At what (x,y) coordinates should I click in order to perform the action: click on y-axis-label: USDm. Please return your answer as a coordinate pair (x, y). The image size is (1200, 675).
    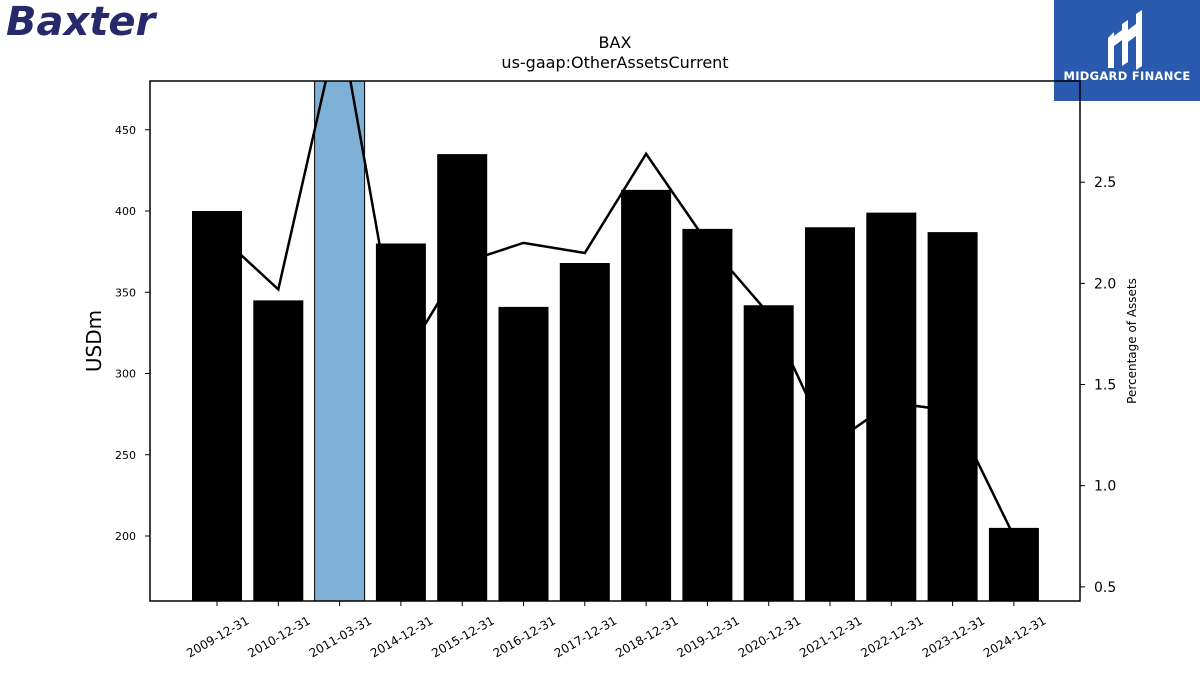
    Looking at the image, I should click on (94, 341).